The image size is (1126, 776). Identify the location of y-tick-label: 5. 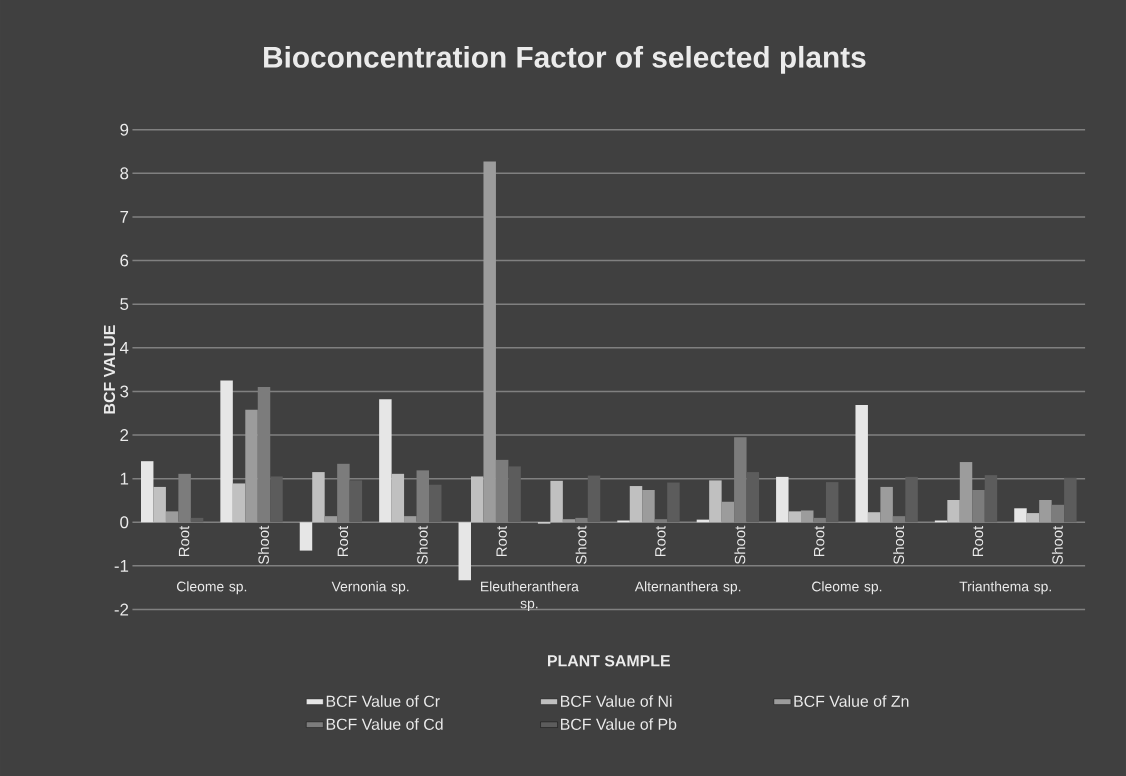
(124, 304).